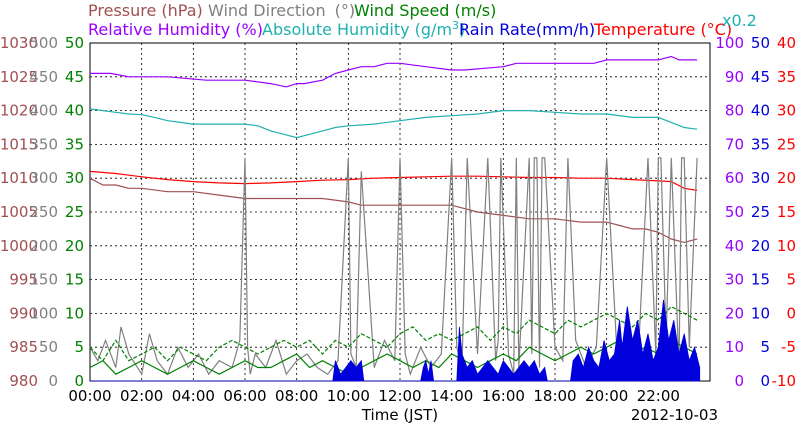 The image size is (800, 434). Describe the element at coordinates (554, 396) in the screenshot. I see `x-tick-label: 18:00` at that location.